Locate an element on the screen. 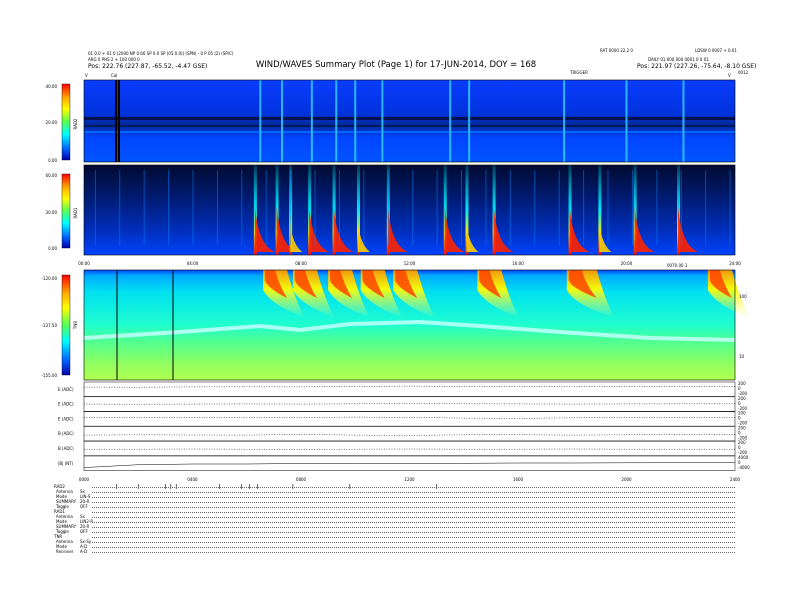 This screenshot has width=792, height=612. instrument-row-label: Antenna is located at coordinates (64, 541).